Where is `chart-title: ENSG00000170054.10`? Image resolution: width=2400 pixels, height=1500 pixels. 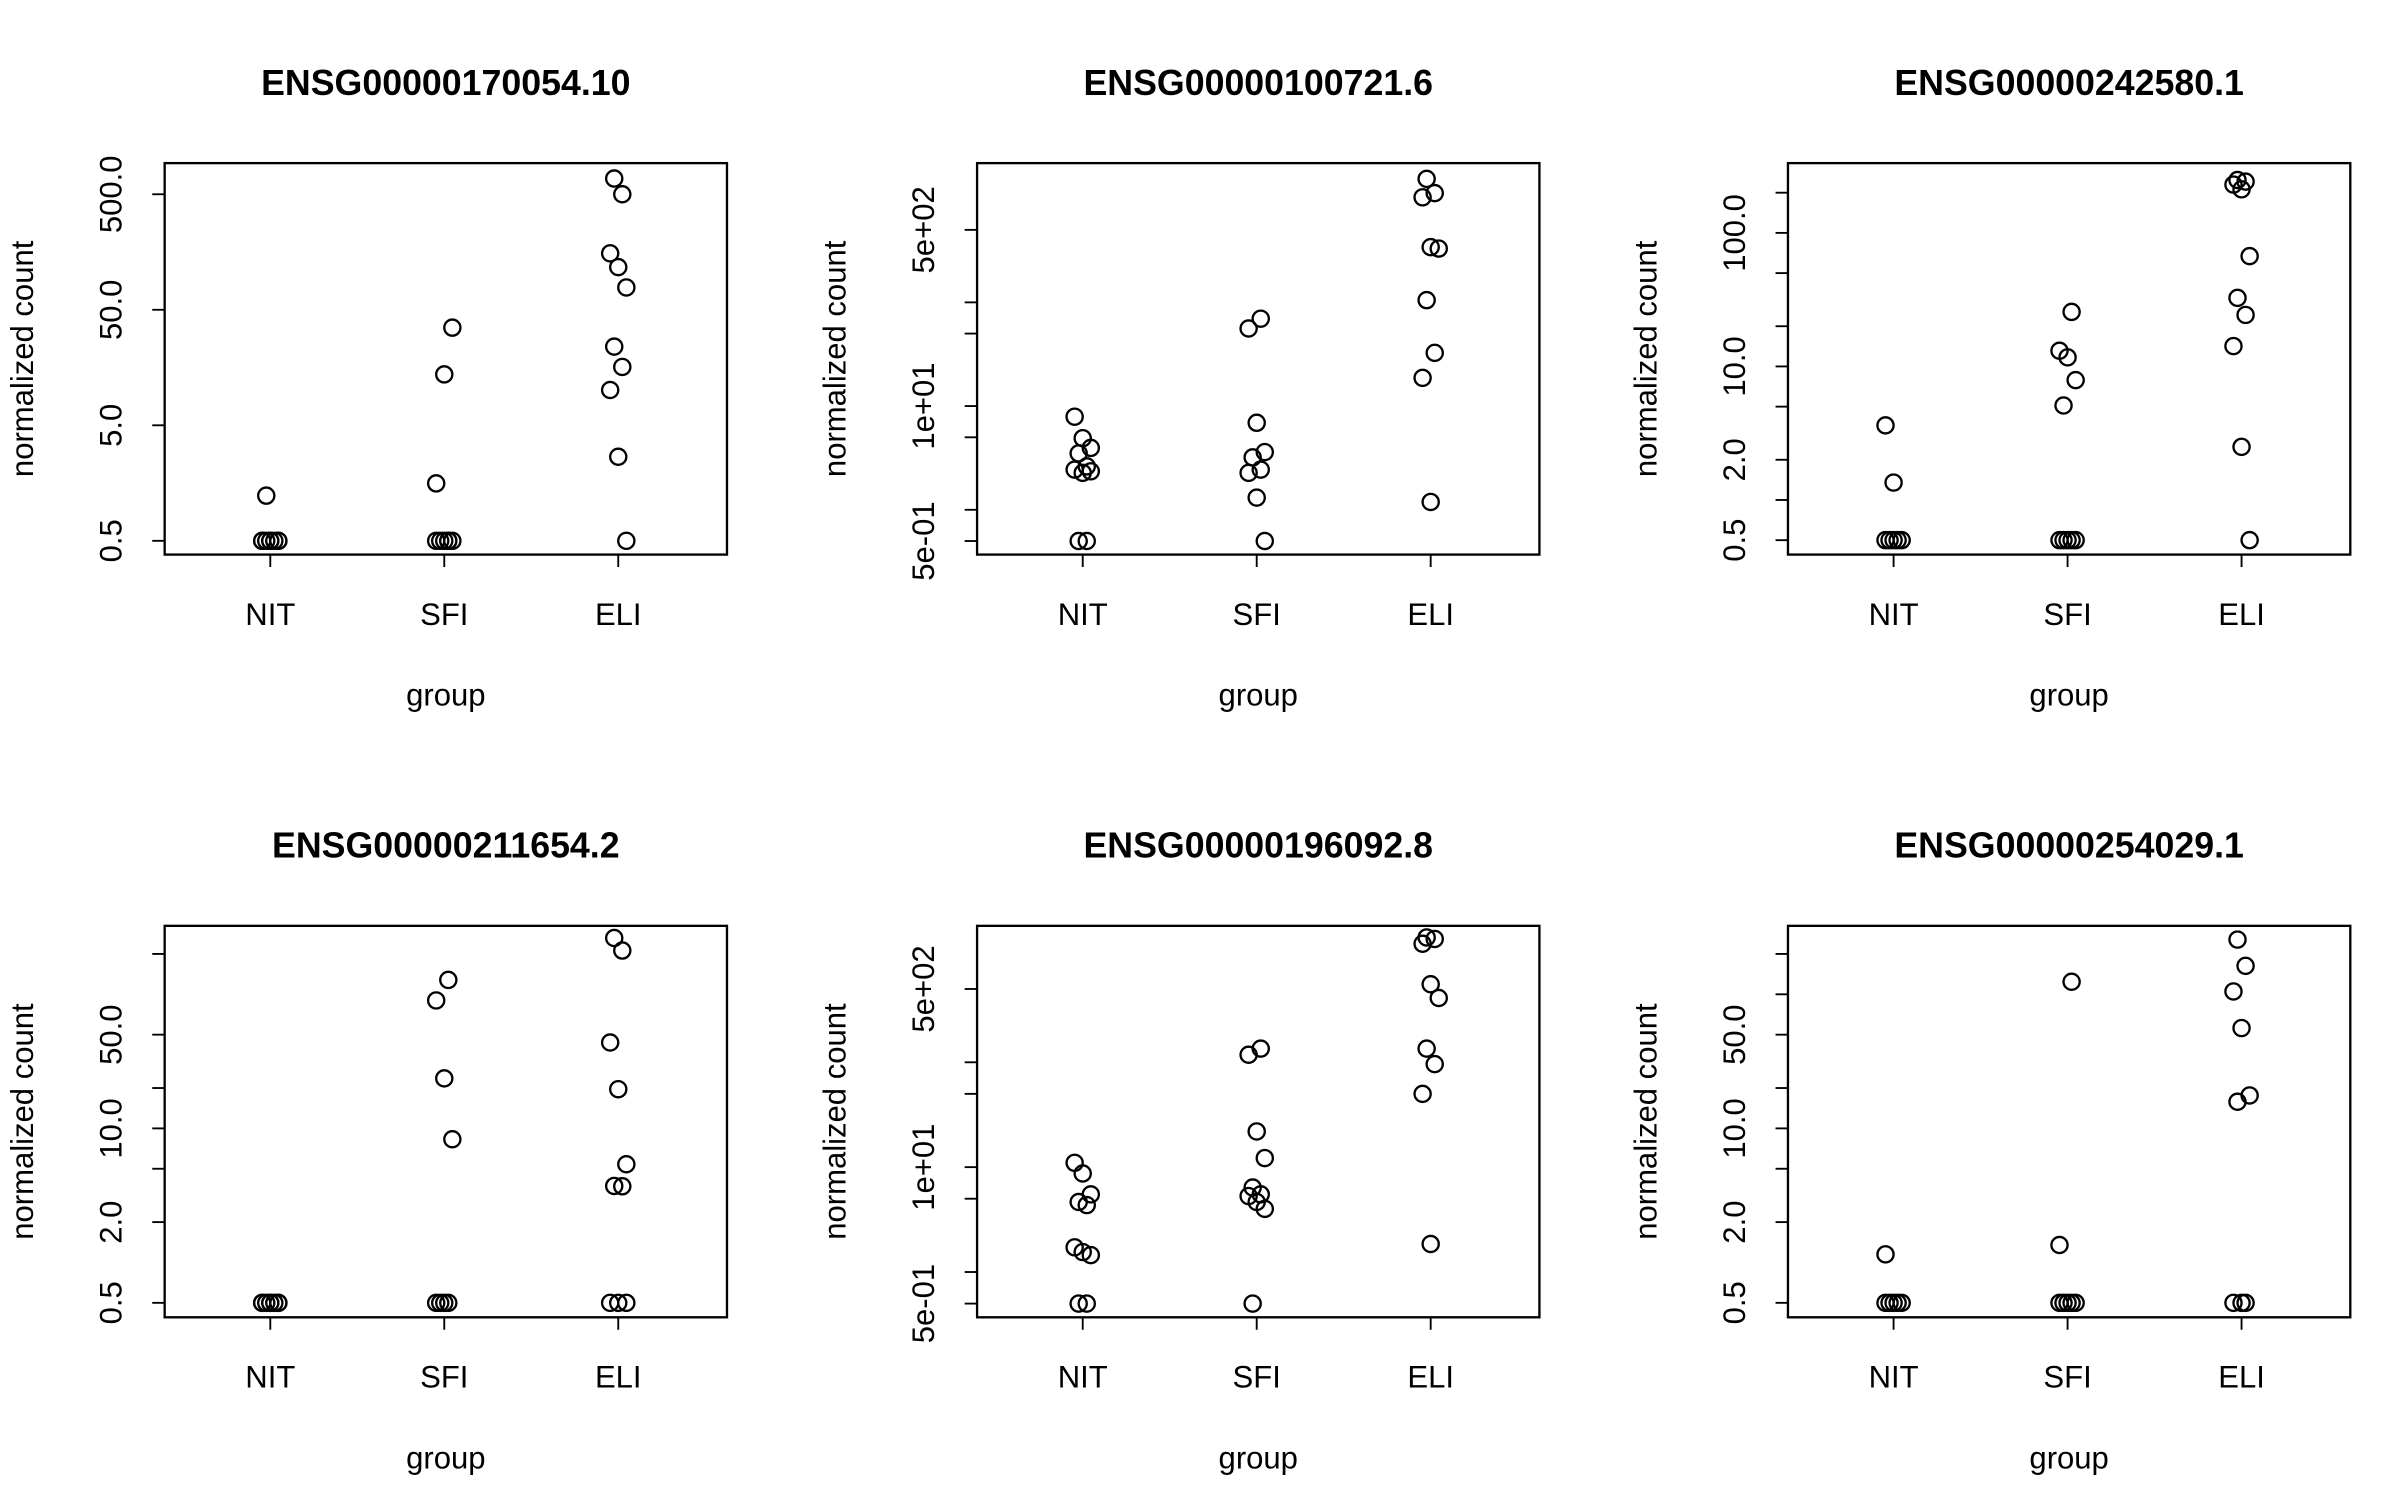 chart-title: ENSG00000170054.10 is located at coordinates (445, 83).